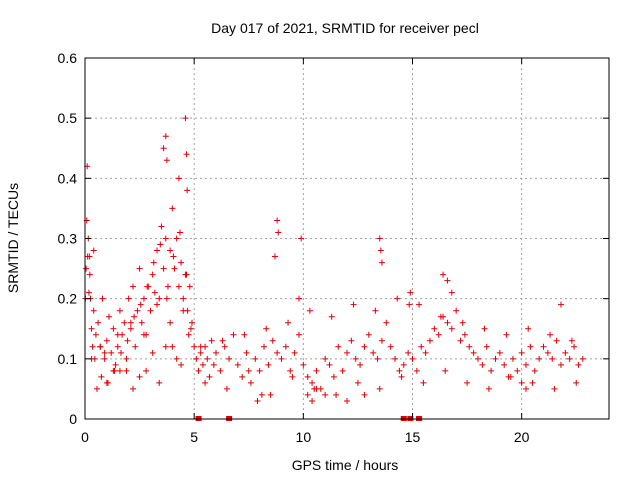  I want to click on x-tick-label: 0, so click(85, 437).